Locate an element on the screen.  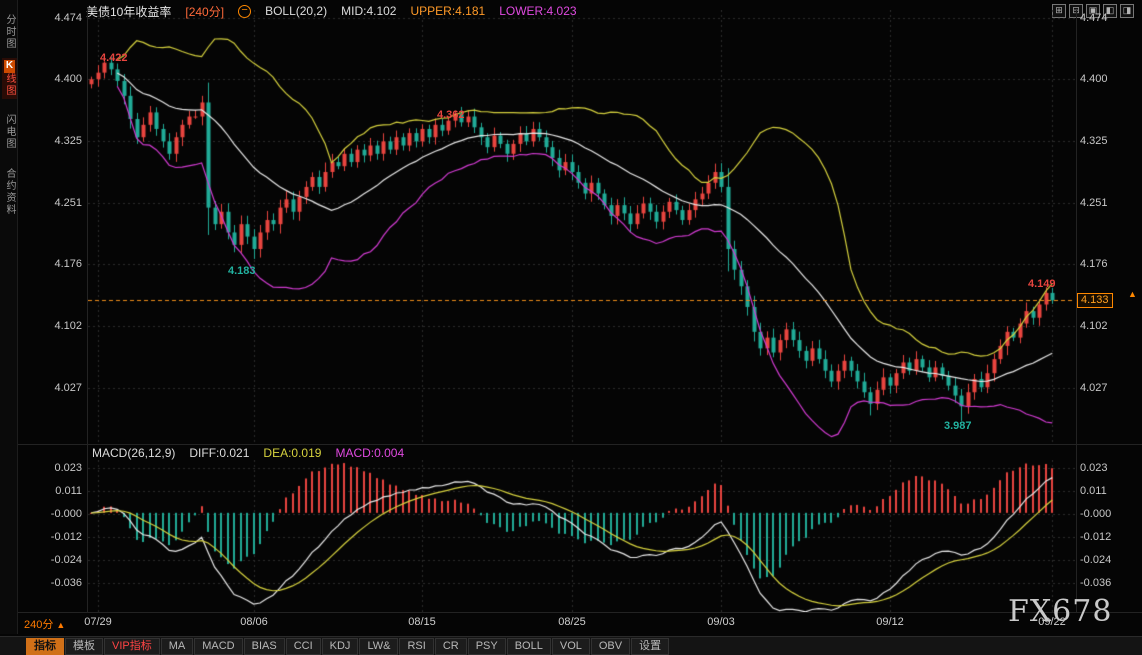
toolbar-tab: BIAS is located at coordinates (264, 646).